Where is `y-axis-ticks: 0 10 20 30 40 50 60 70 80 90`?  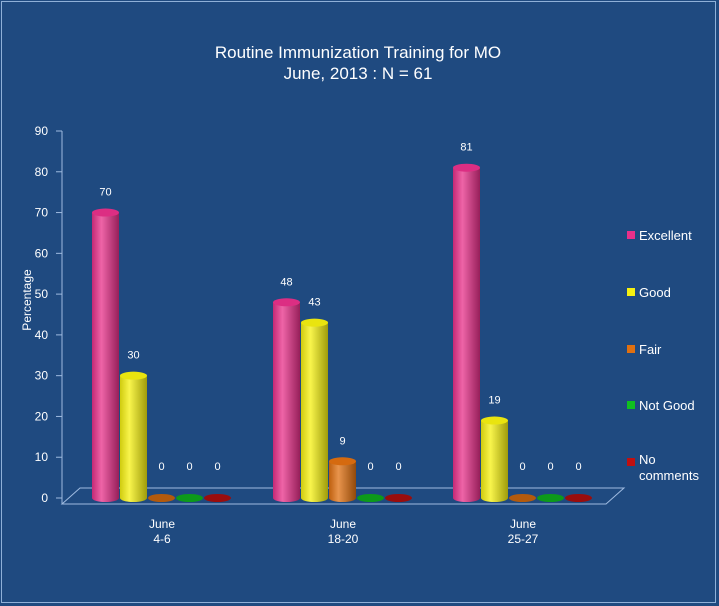 y-axis-ticks: 0 10 20 30 40 50 60 70 80 90 is located at coordinates (48, 314).